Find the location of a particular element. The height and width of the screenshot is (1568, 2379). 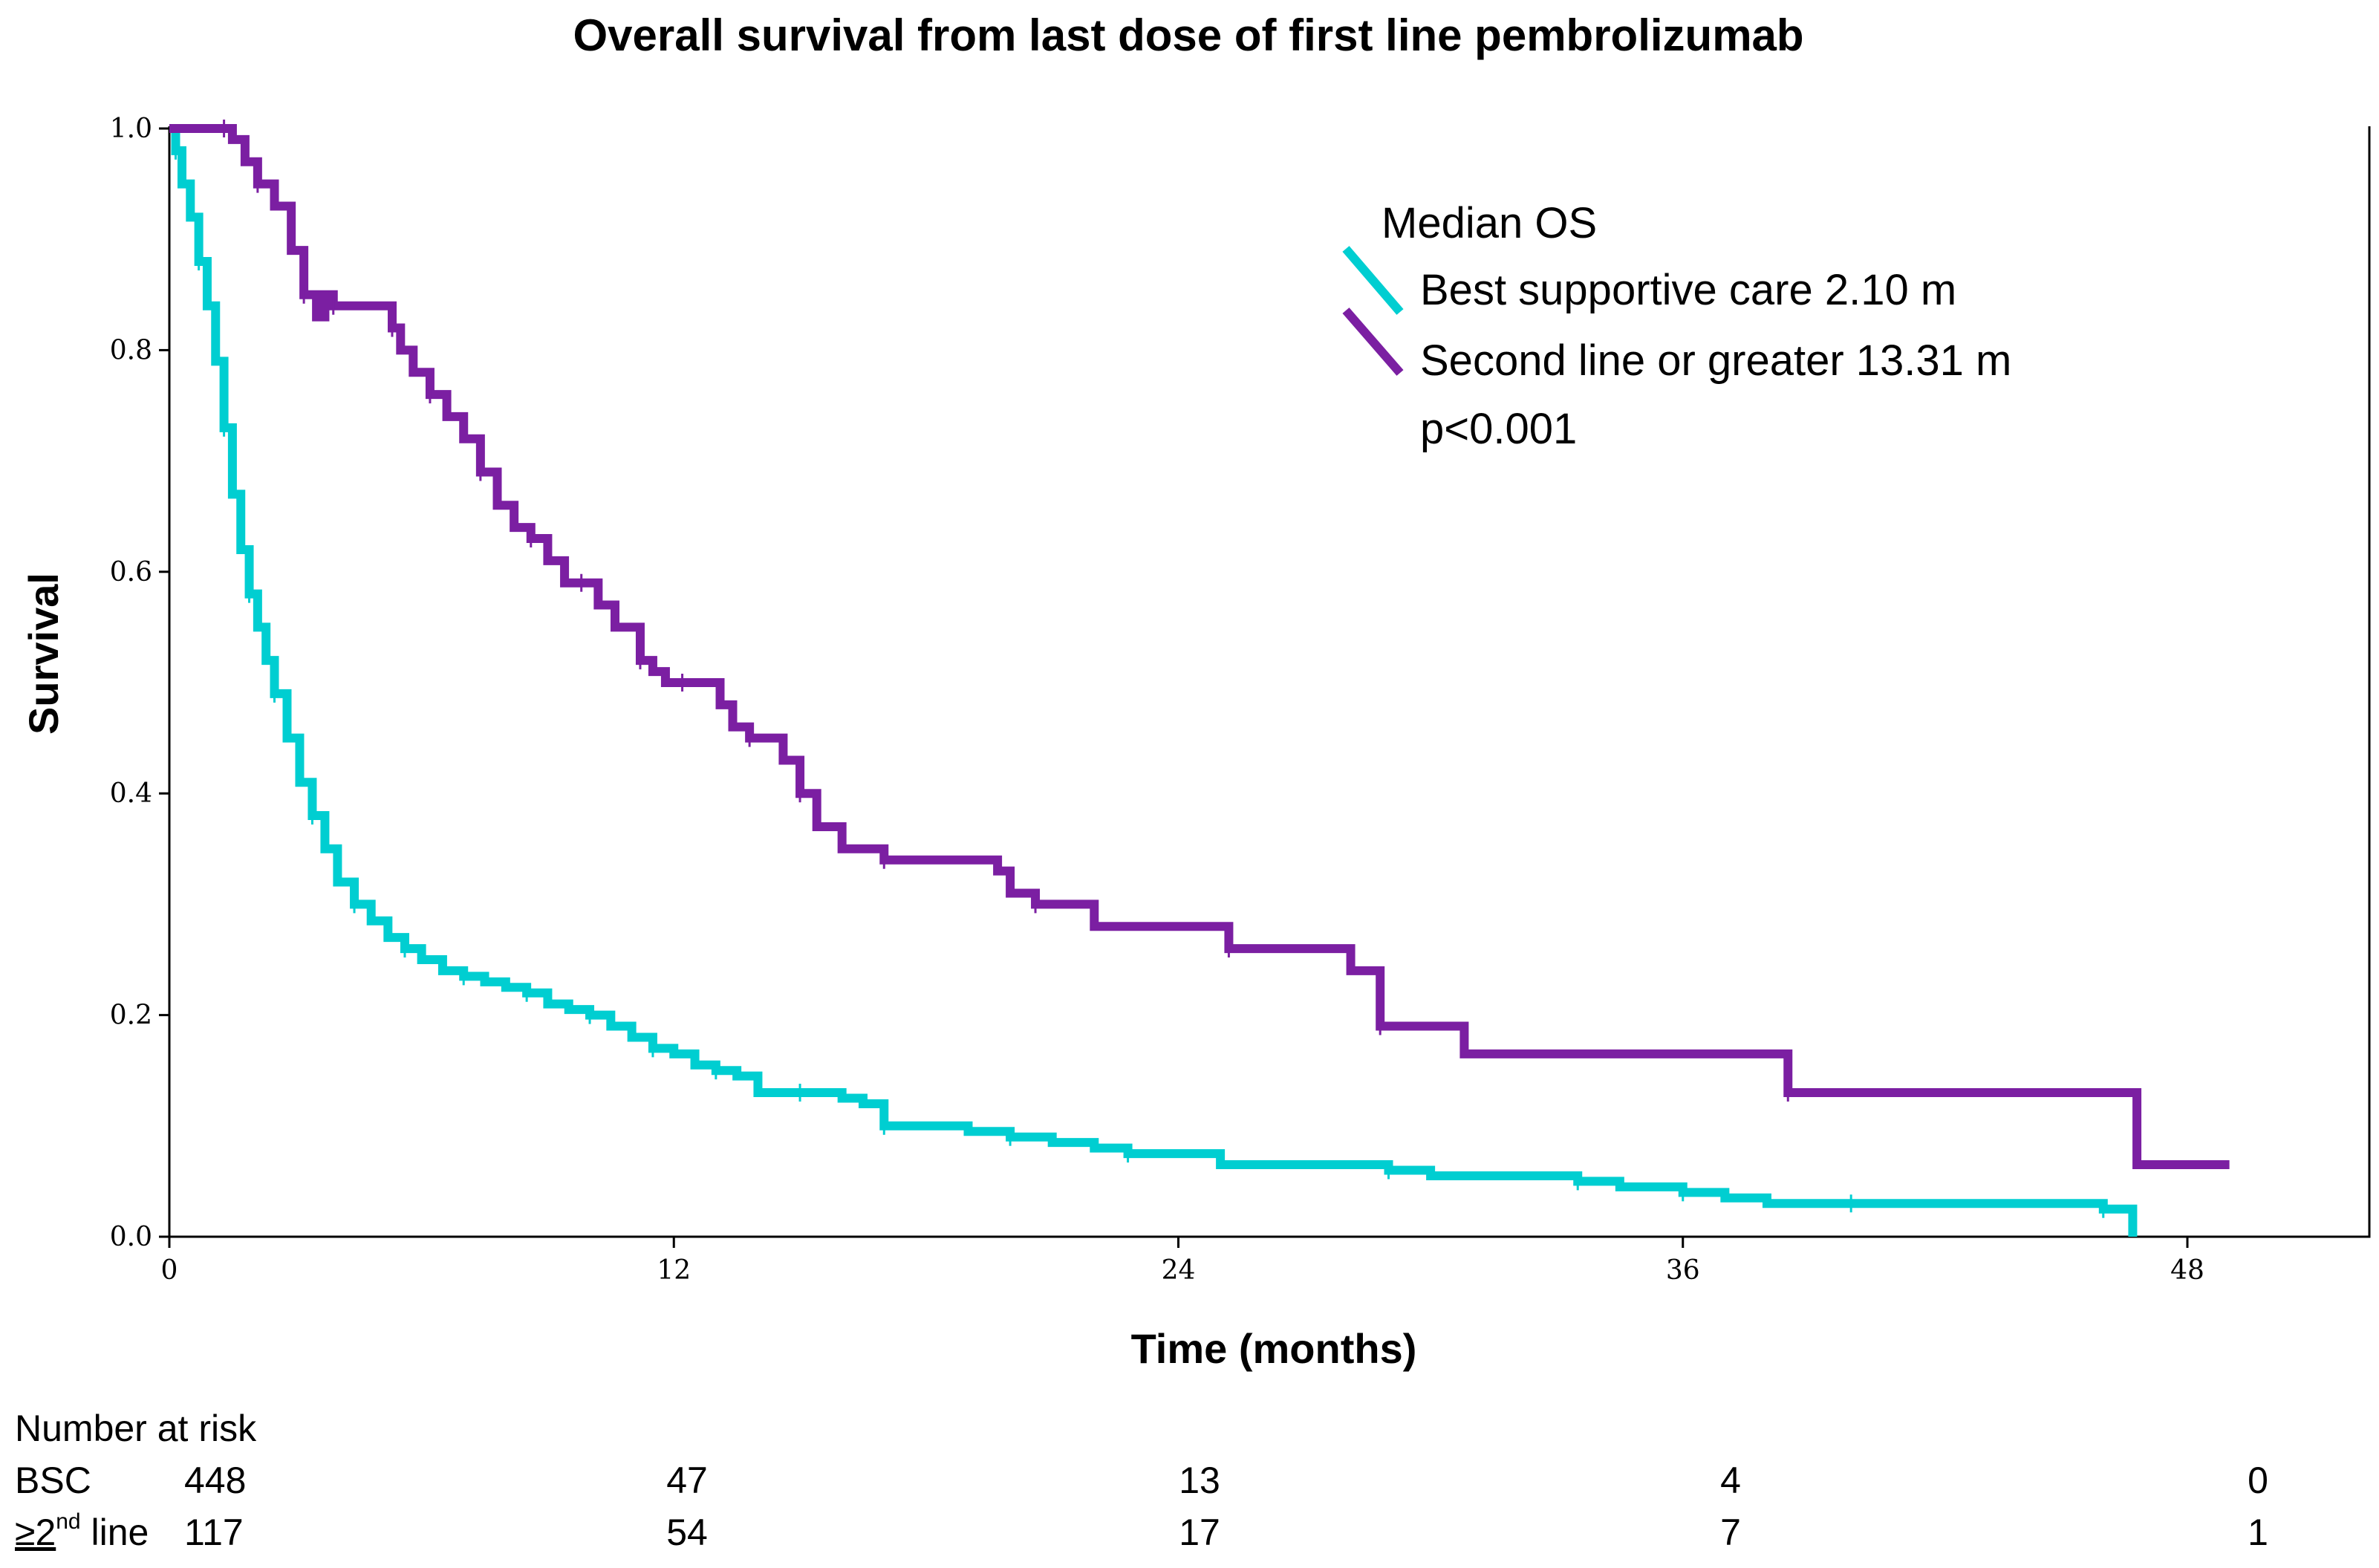

x-tick-label: 24 is located at coordinates (1179, 1271).